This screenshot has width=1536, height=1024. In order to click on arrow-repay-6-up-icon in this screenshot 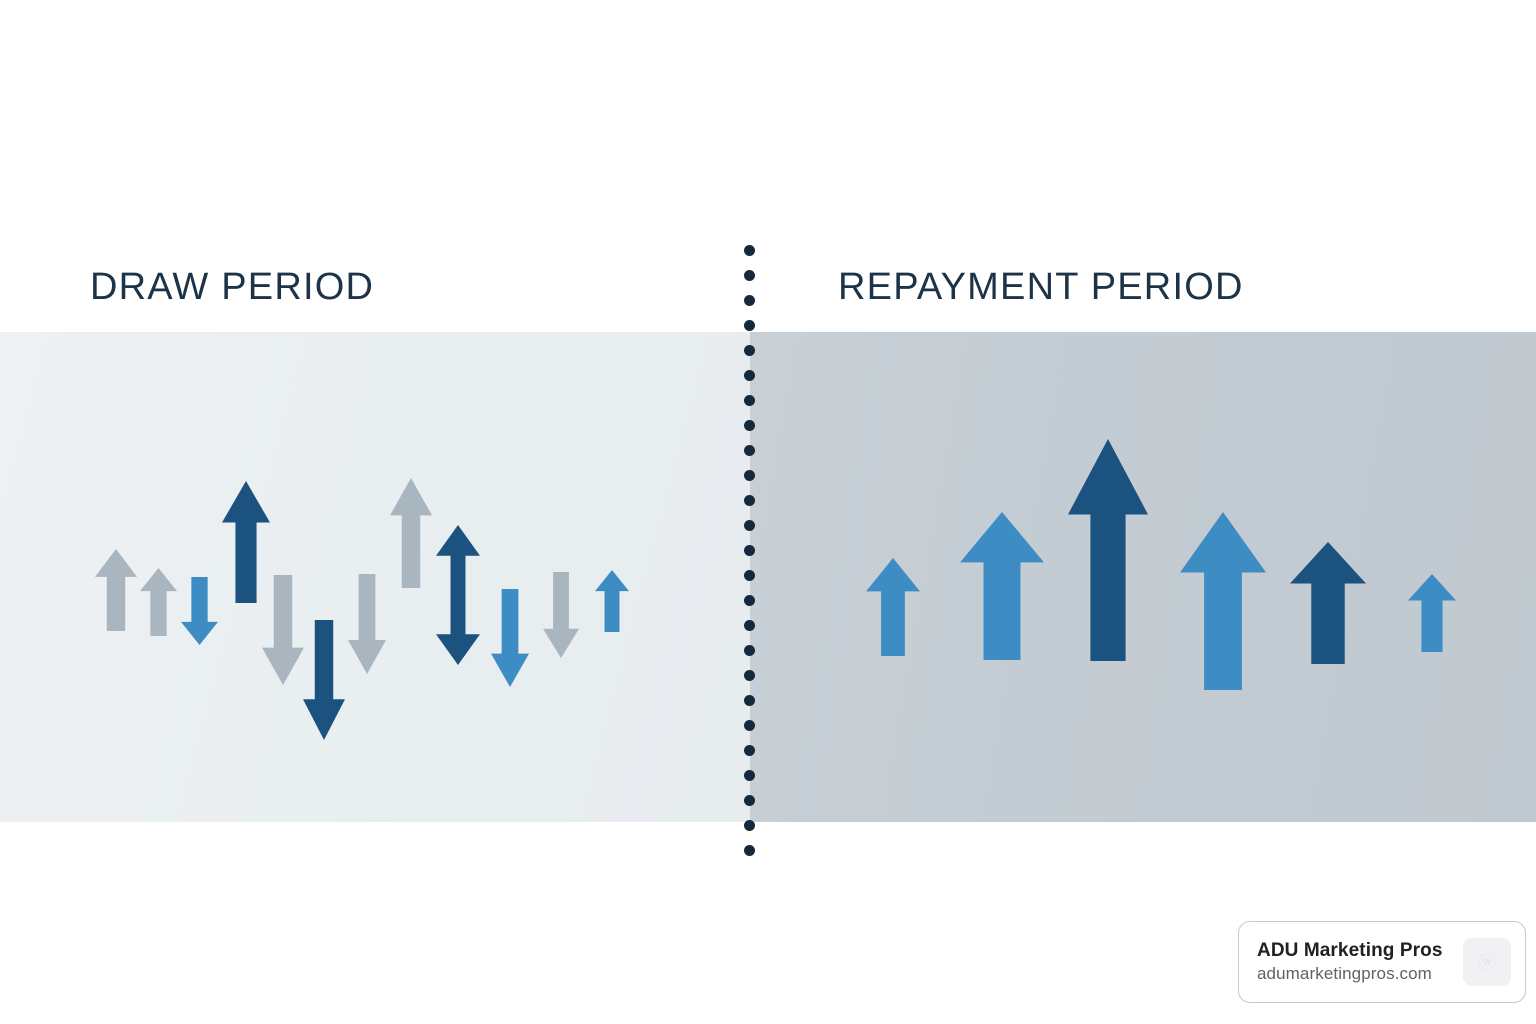, I will do `click(1432, 613)`.